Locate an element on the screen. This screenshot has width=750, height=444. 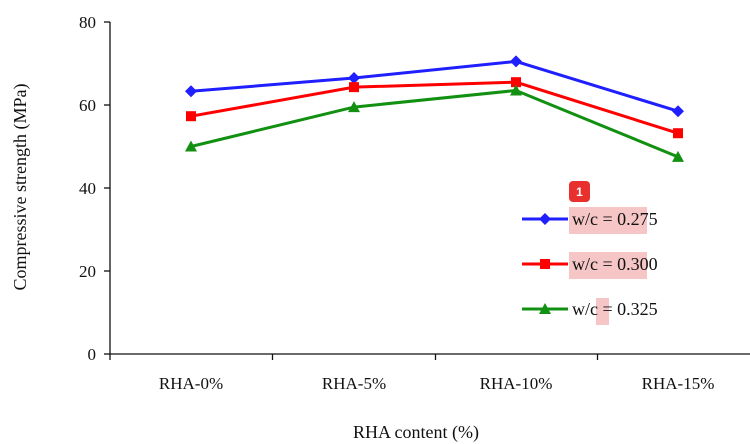
x-tick-label: RHA-15% is located at coordinates (678, 383).